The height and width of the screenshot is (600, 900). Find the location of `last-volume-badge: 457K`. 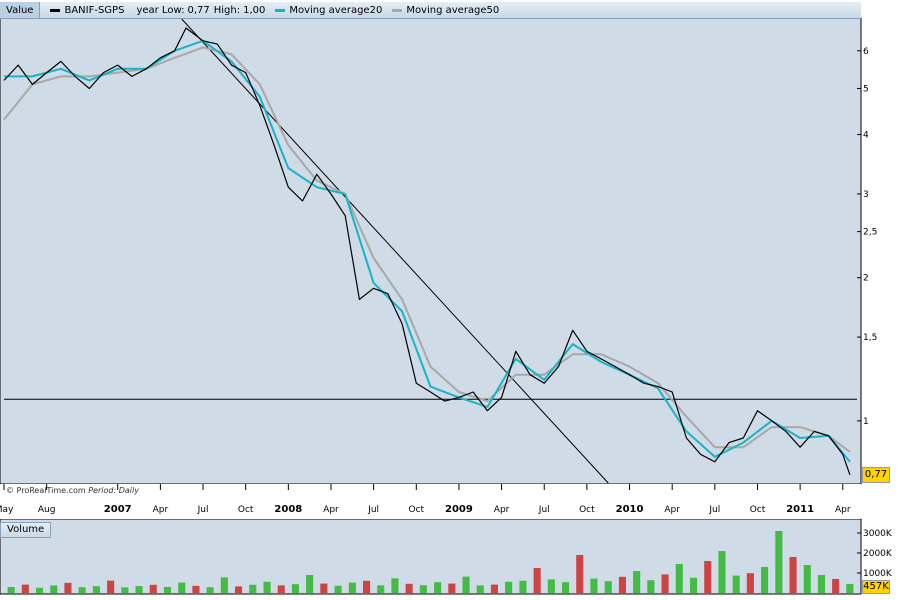

last-volume-badge: 457K is located at coordinates (876, 587).